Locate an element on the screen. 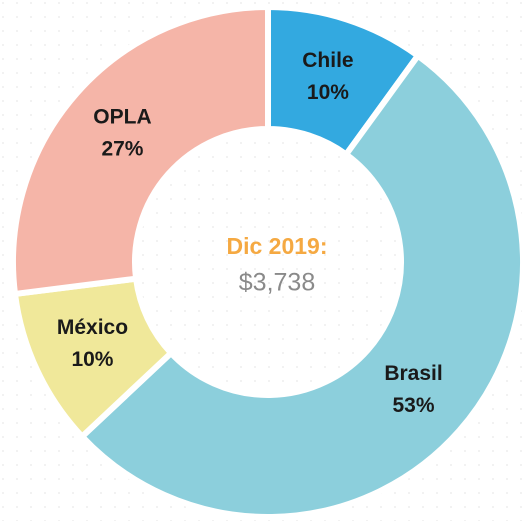 The width and height of the screenshot is (526, 526). center-value: $3,738 is located at coordinates (277, 283).